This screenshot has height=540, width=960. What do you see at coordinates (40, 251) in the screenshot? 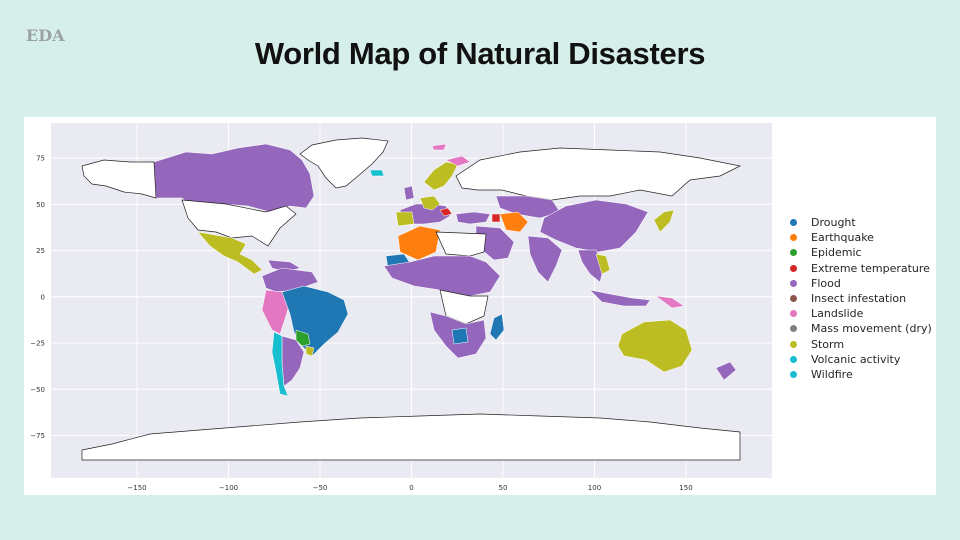
I see `y-tick-label: 25` at bounding box center [40, 251].